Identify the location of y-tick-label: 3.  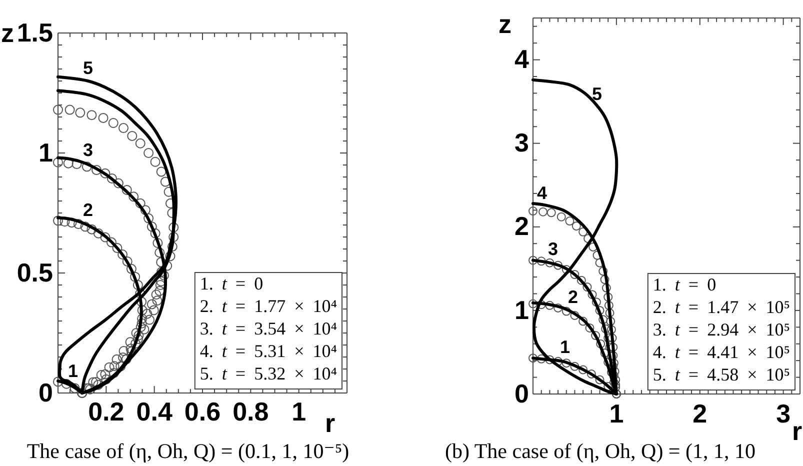
(521, 143).